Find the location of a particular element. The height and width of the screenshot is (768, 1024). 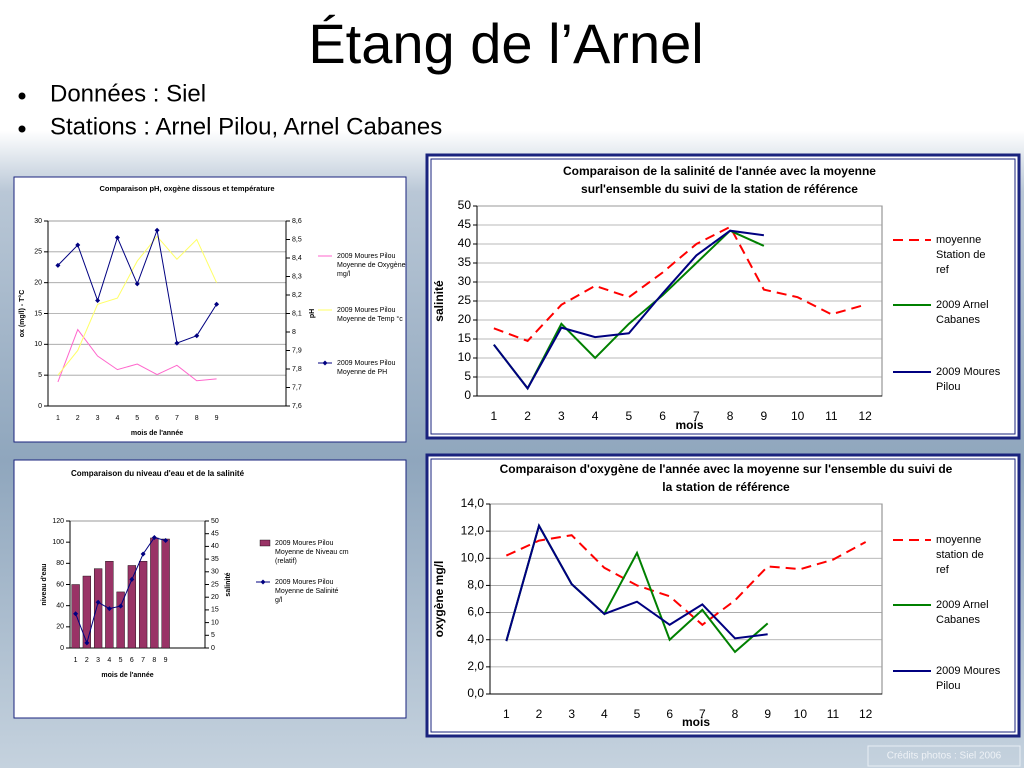

y-tick-label: 2,0 is located at coordinates (475, 666).